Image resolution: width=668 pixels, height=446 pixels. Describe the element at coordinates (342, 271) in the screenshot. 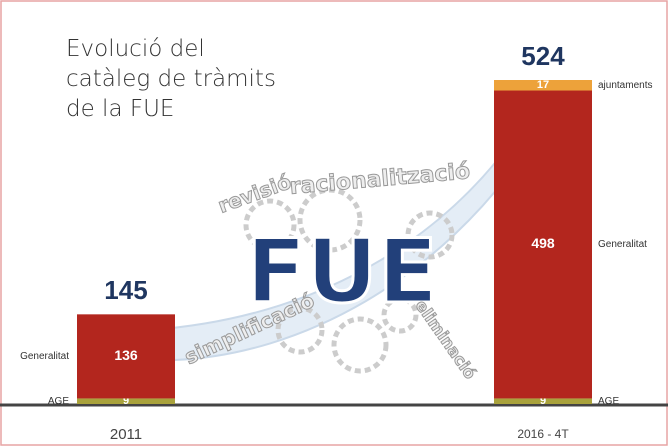

I see `logo-text: FUE` at that location.